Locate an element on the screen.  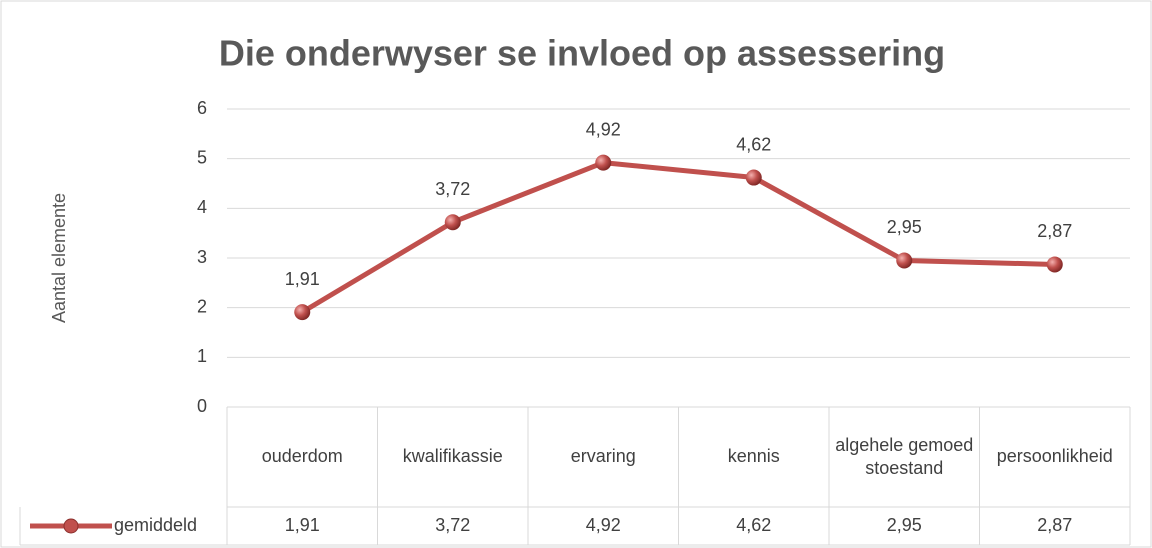
data-label: 2,87 is located at coordinates (1054, 231).